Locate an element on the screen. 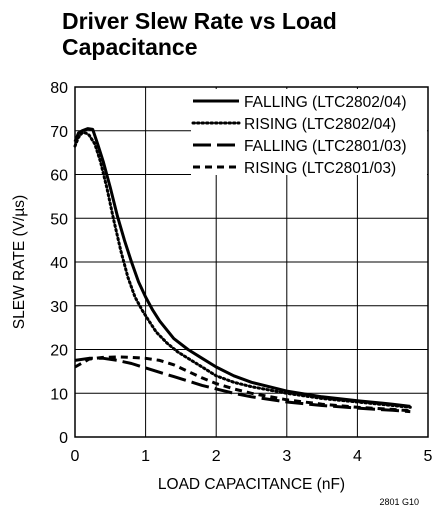  legend-background is located at coordinates (309, 132).